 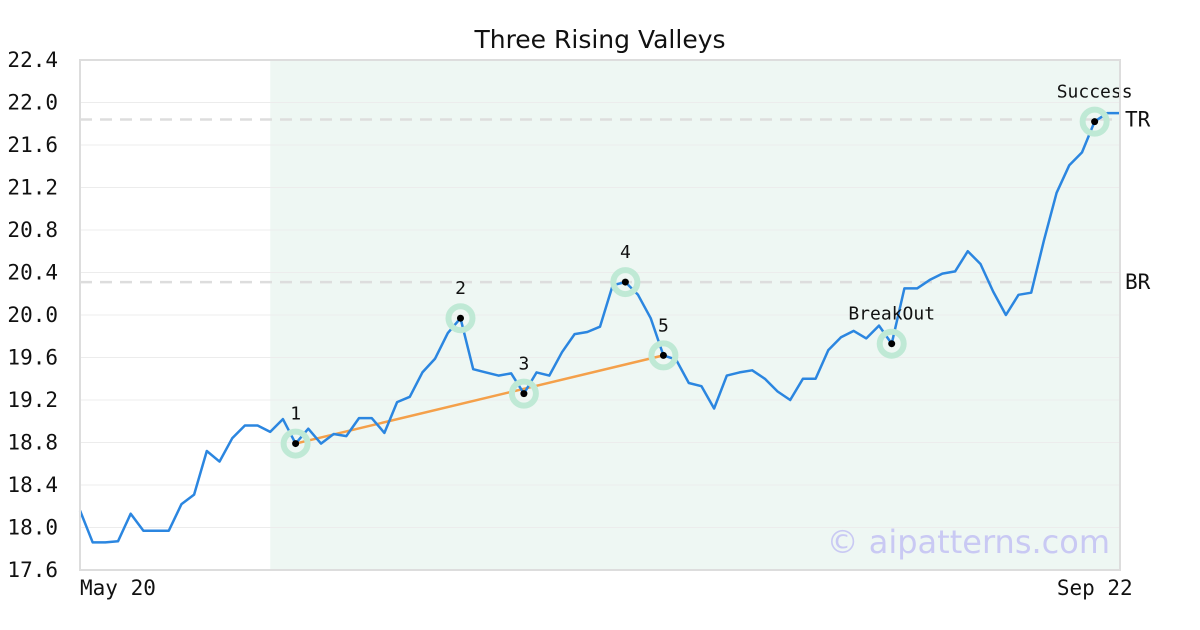 What do you see at coordinates (625, 252) in the screenshot?
I see `point-label: 4` at bounding box center [625, 252].